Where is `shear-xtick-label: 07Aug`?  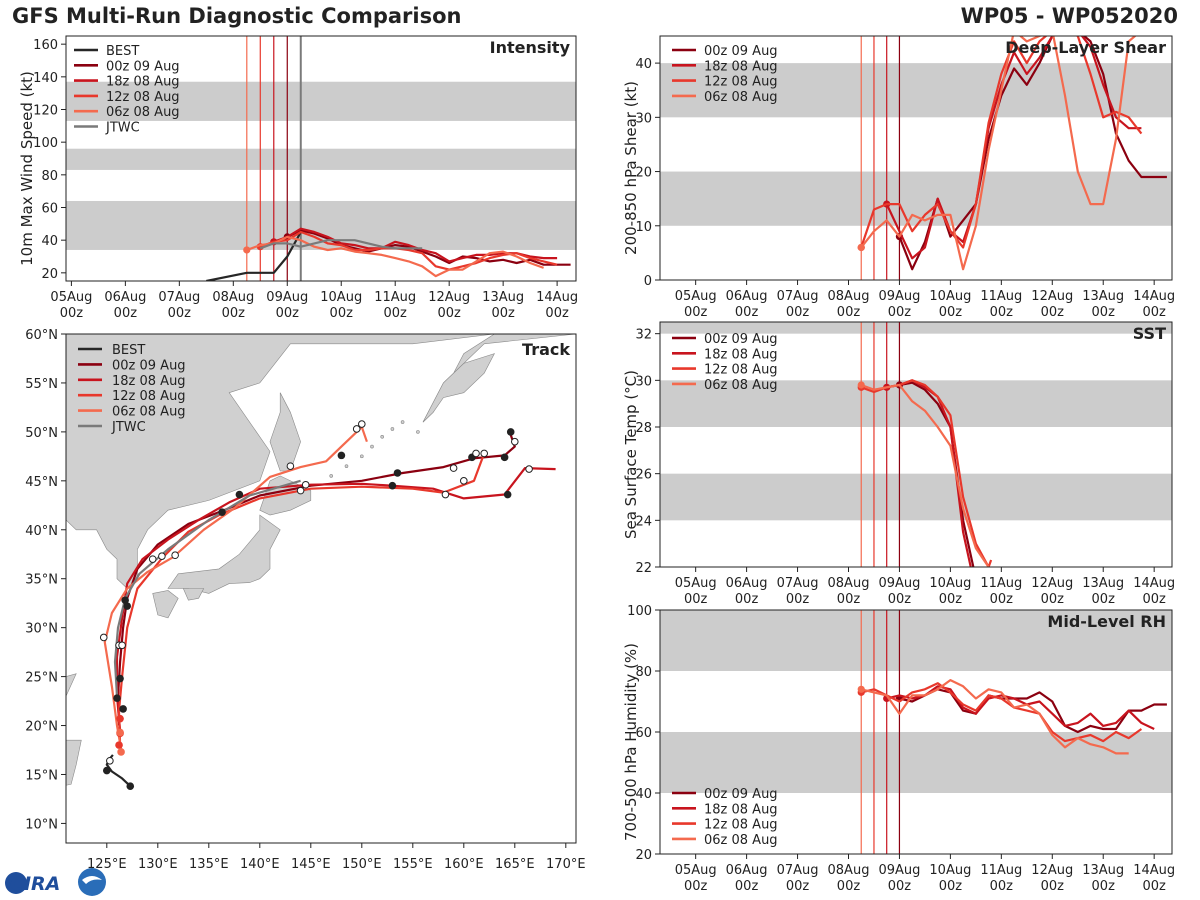
shear-xtick-label: 07Aug is located at coordinates (798, 296).